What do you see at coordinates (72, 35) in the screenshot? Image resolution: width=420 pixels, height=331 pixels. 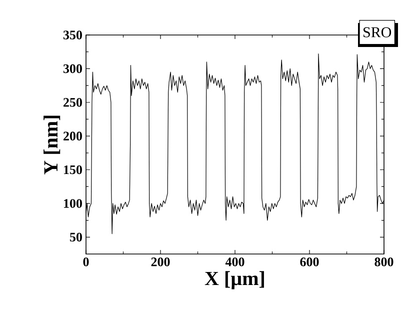 I see `y-tick-label: 350` at bounding box center [72, 35].